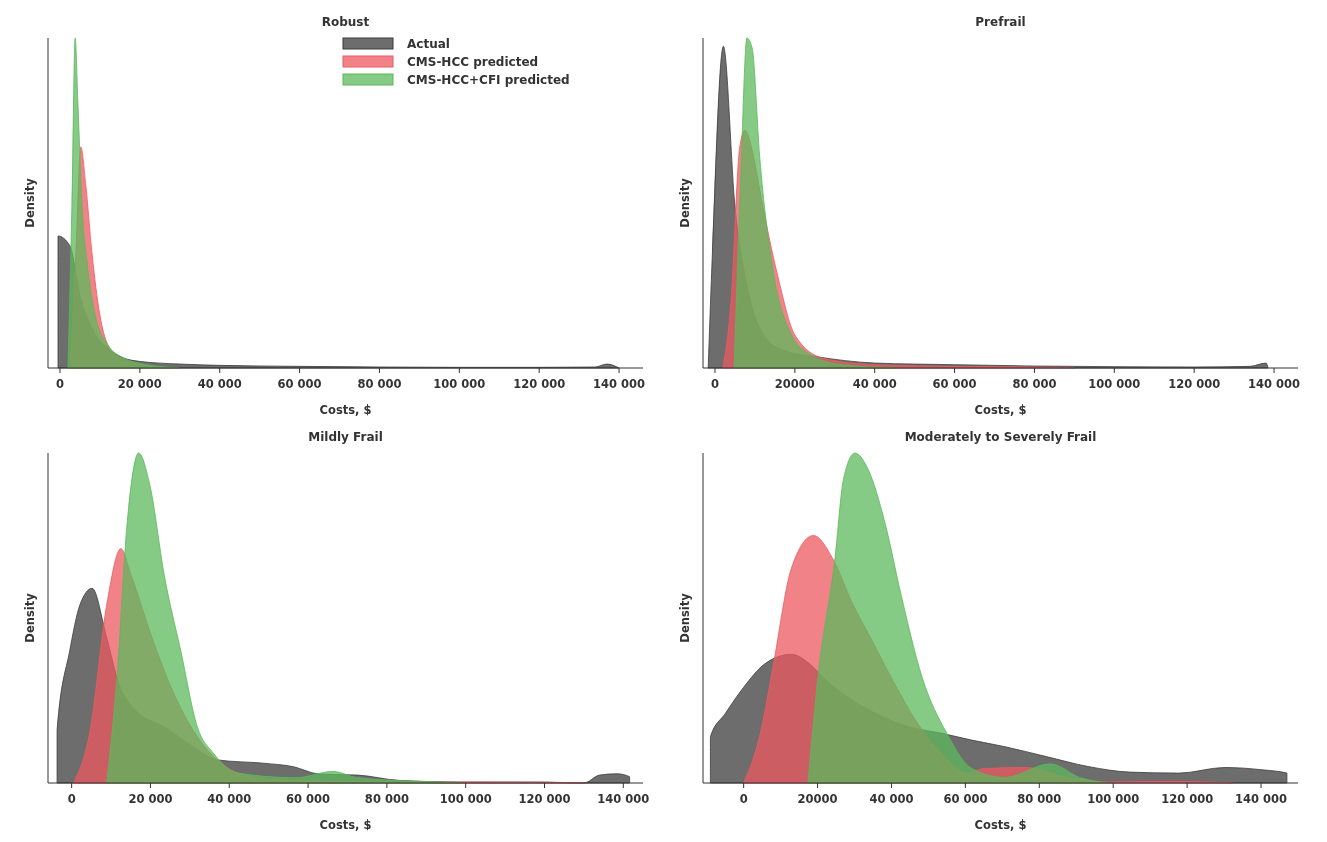  Describe the element at coordinates (345, 22) in the screenshot. I see `chart-title: Robust` at that location.